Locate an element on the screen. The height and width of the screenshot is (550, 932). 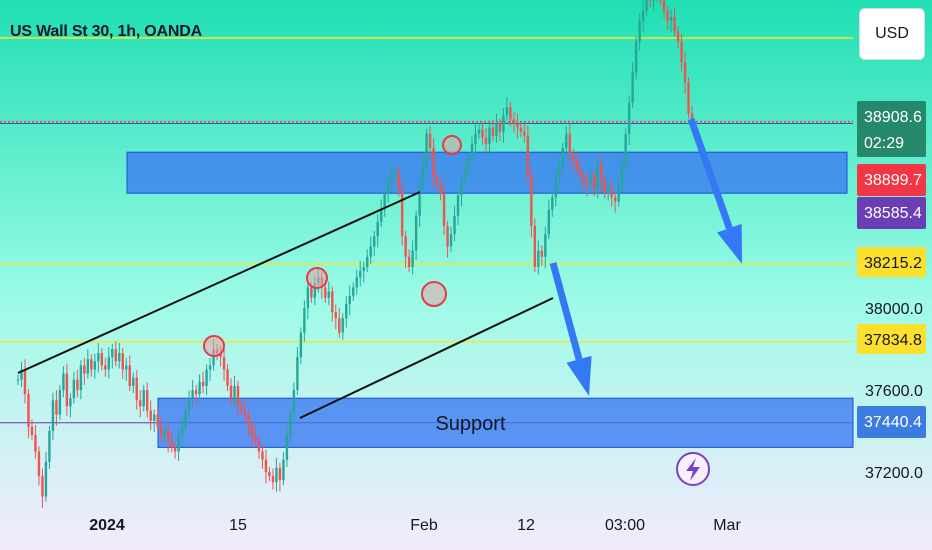
zone-label: Support is located at coordinates (470, 424).